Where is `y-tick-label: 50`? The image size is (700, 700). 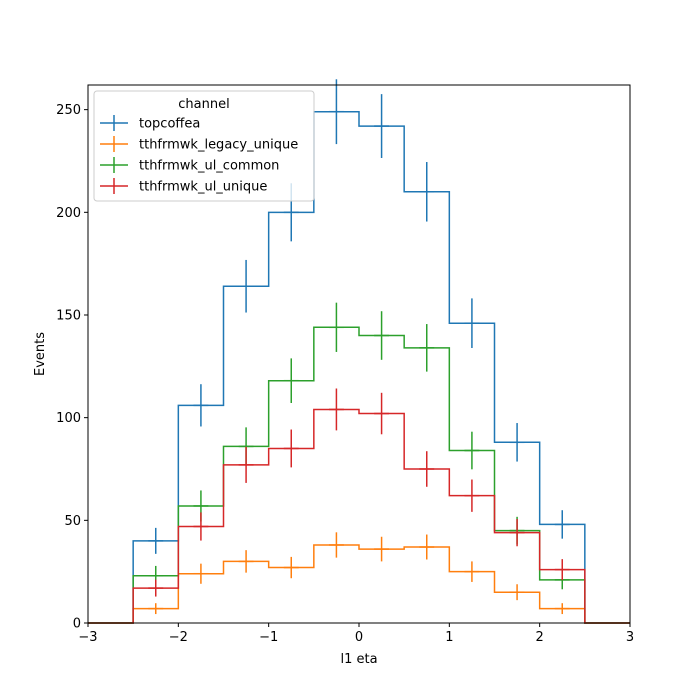
y-tick-label: 50 is located at coordinates (72, 521).